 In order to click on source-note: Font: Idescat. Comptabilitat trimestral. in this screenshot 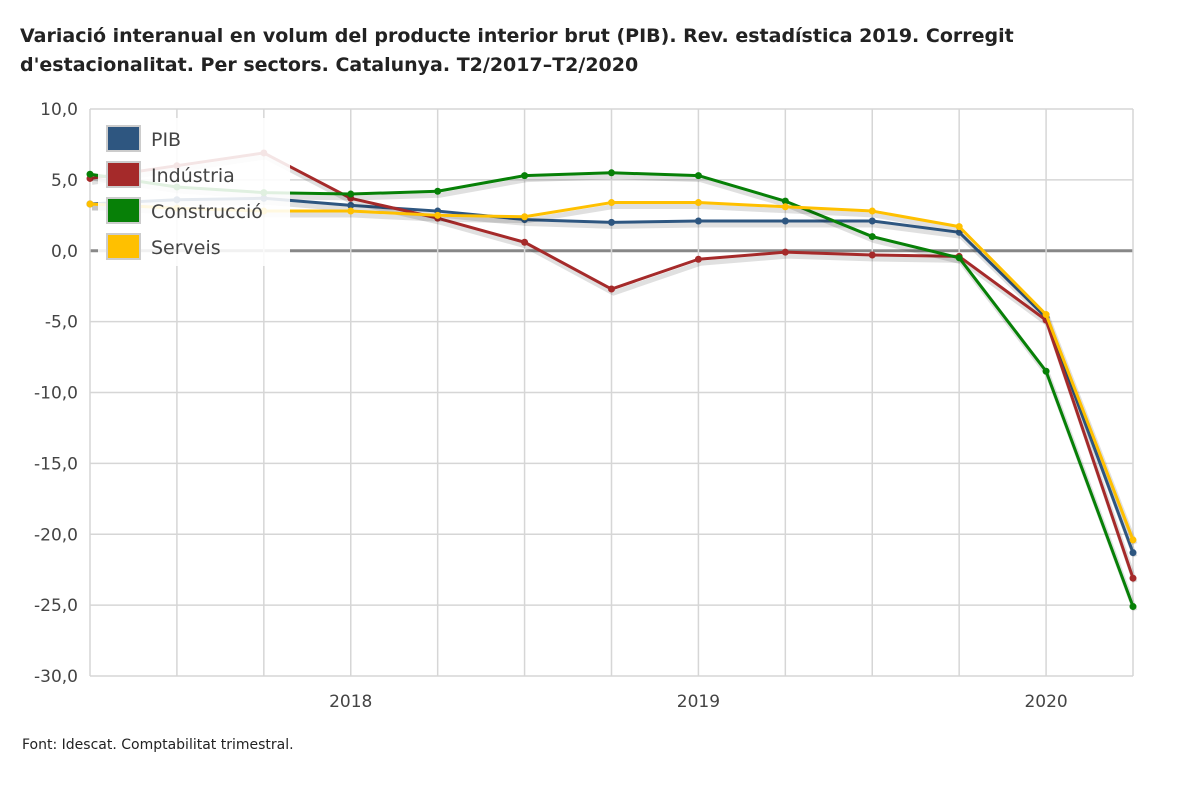, I will do `click(158, 745)`.